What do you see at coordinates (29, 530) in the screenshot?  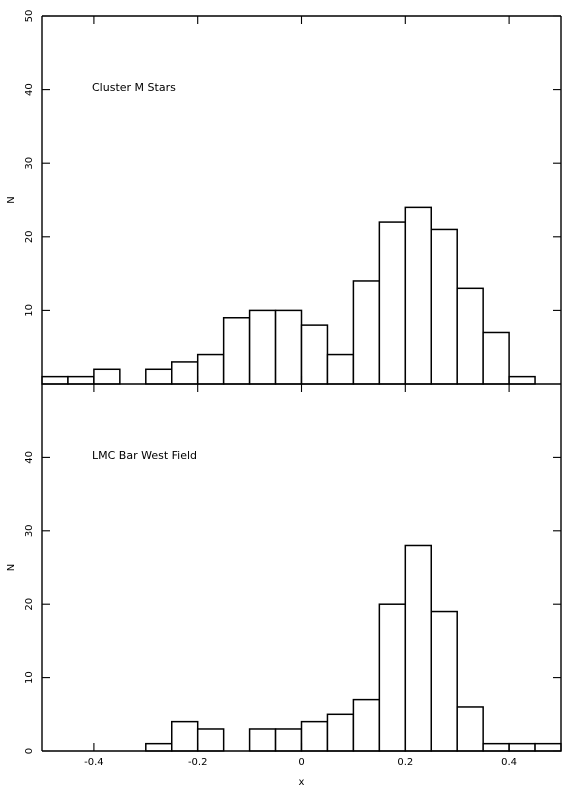 I see `panel2-ytick-label: 30` at bounding box center [29, 530].